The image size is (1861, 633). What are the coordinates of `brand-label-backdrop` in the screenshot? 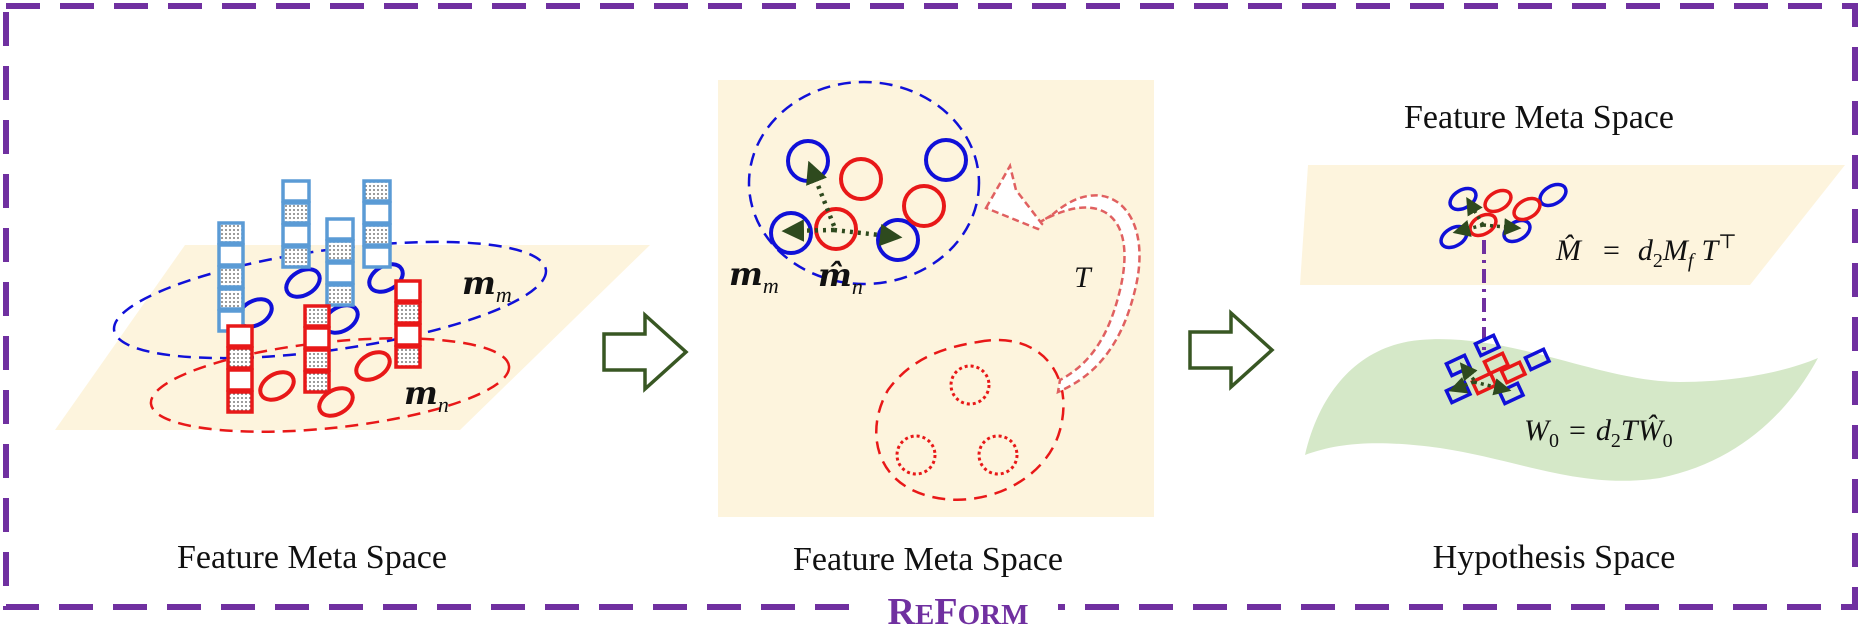 It's located at (958, 610).